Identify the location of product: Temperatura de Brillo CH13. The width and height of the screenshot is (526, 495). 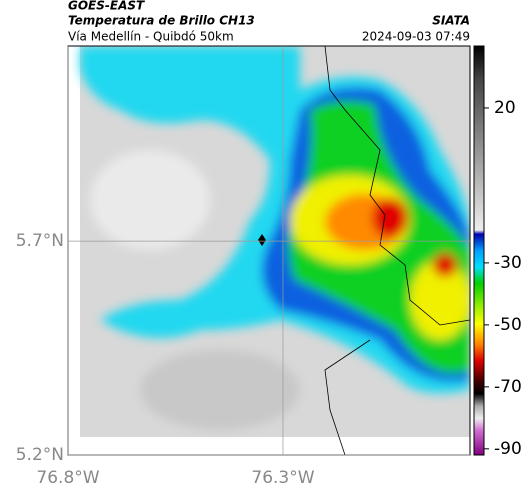
(161, 21).